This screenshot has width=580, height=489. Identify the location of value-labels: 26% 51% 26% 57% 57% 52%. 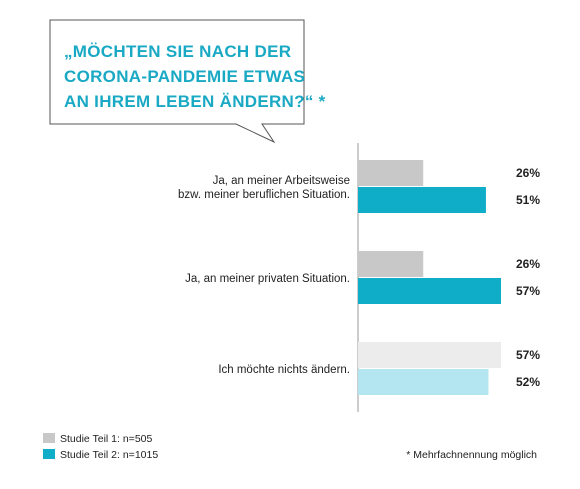
(528, 277).